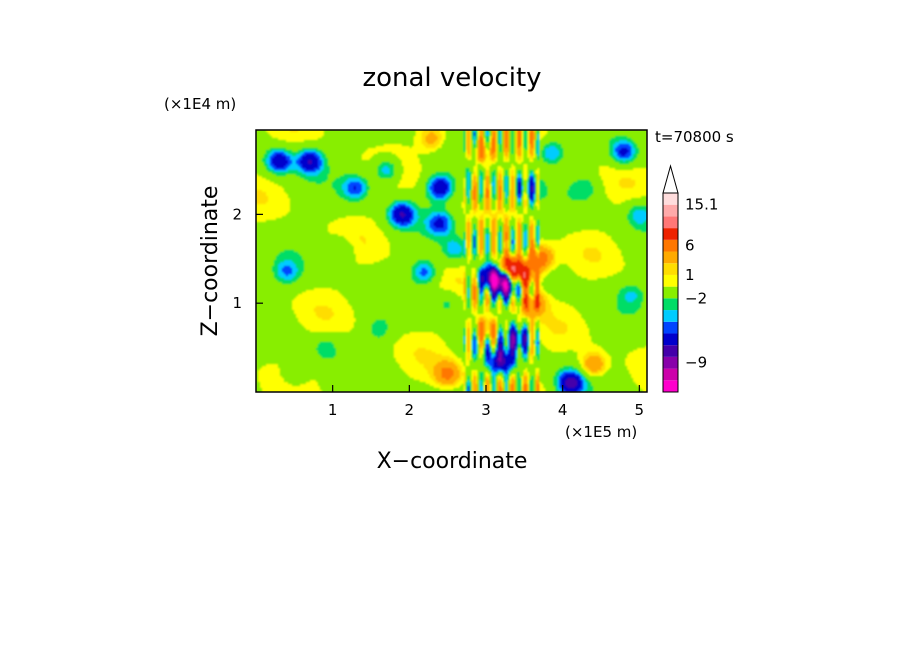 Image resolution: width=904 pixels, height=654 pixels. I want to click on colorbar-label: 6, so click(690, 246).